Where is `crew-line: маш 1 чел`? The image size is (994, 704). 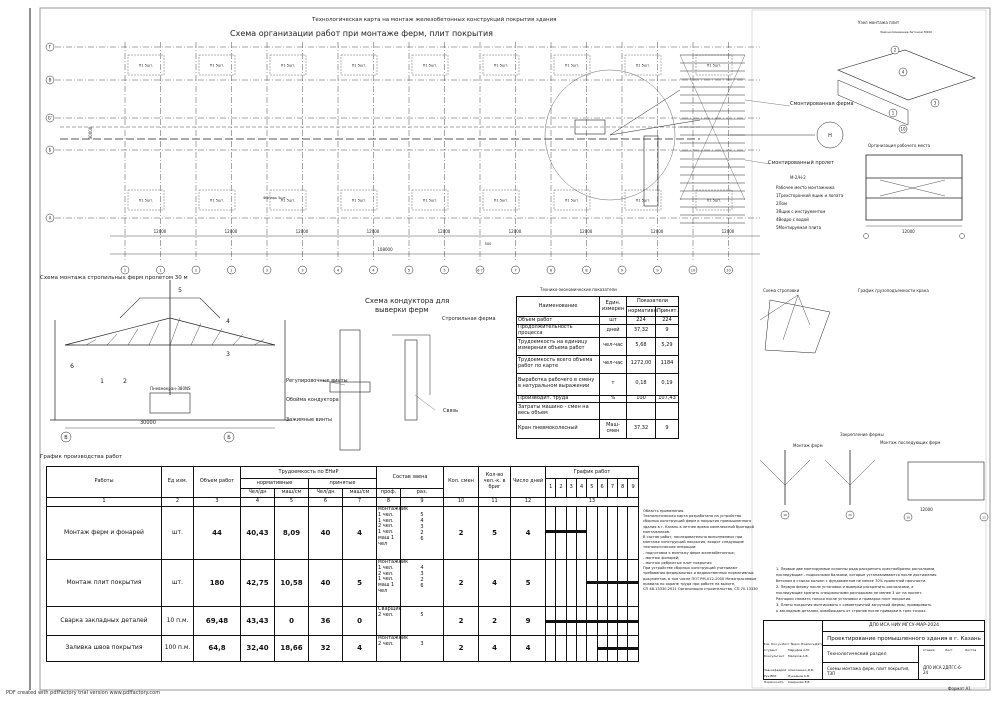 crew-line: маш 1 чел is located at coordinates (386, 588).